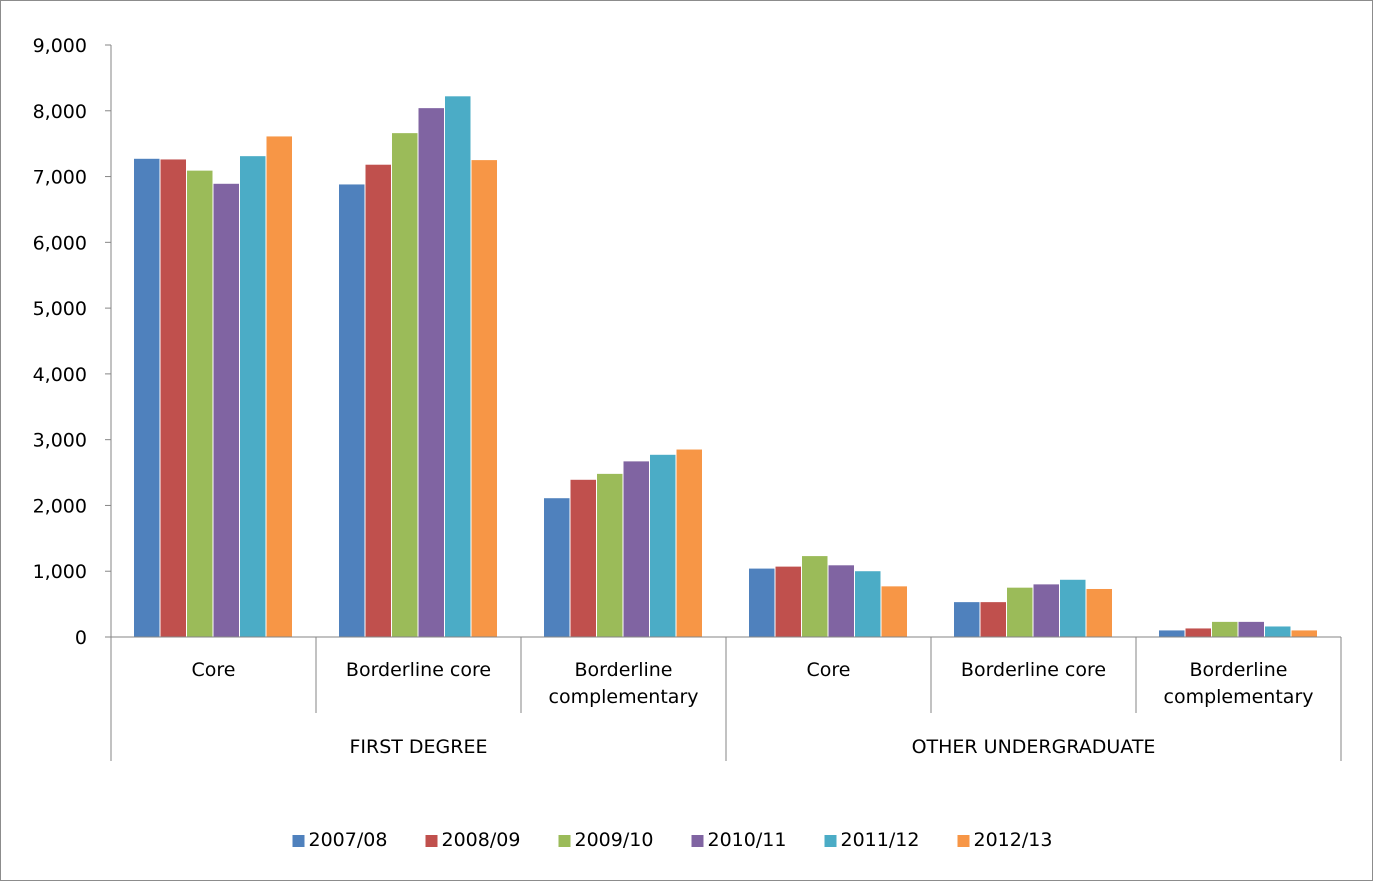  Describe the element at coordinates (60, 309) in the screenshot. I see `y-tick-label: 5,000` at that location.